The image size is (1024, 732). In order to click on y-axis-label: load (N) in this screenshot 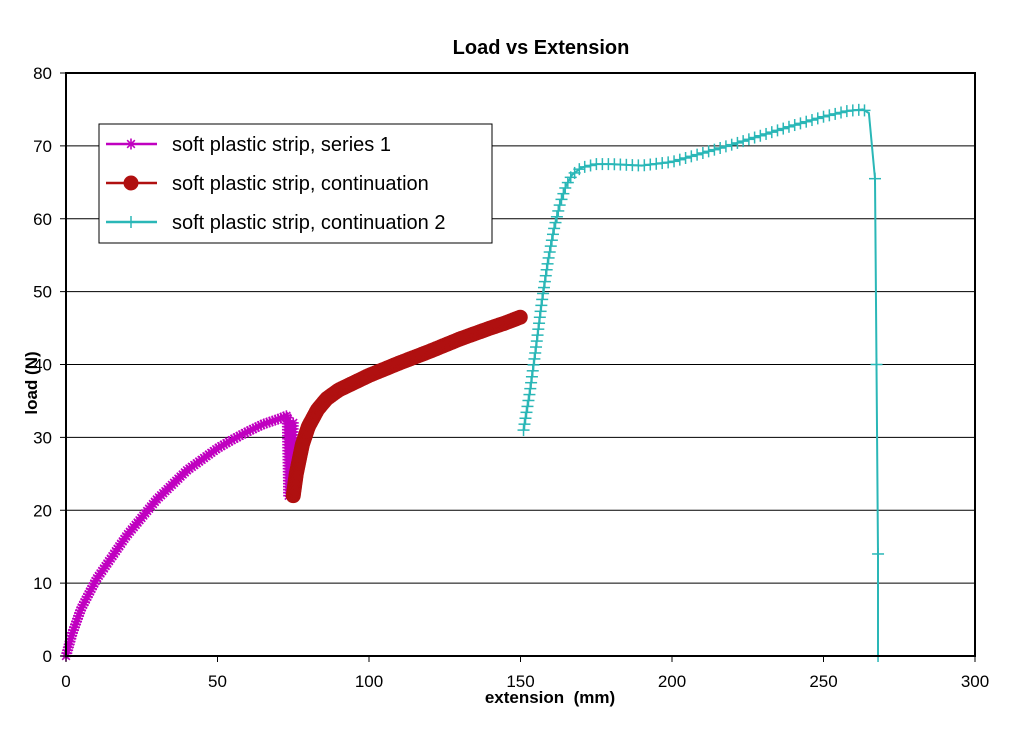, I will do `click(31, 382)`.